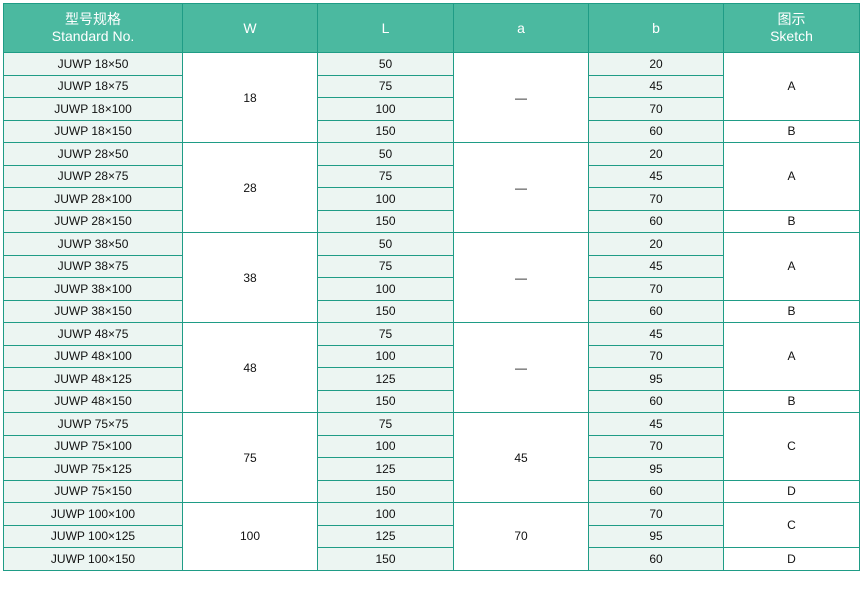 The image size is (862, 591). What do you see at coordinates (93, 424) in the screenshot?
I see `standard-cell: JUWP 75×75` at bounding box center [93, 424].